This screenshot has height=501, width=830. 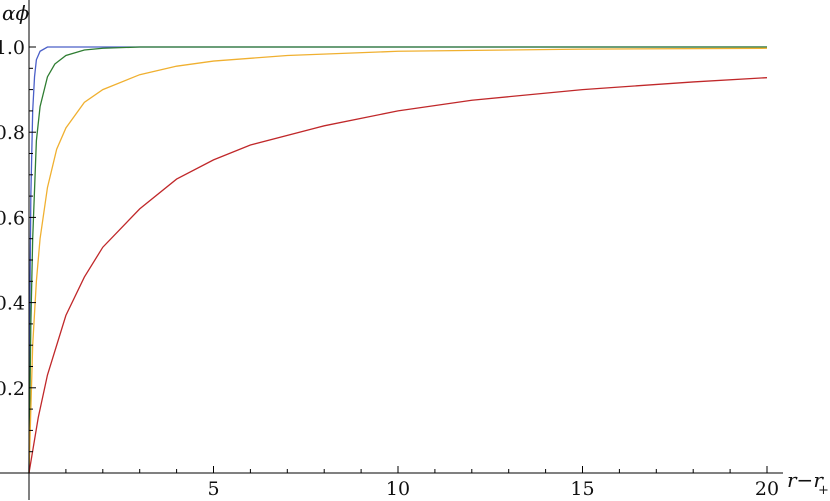 What do you see at coordinates (398, 489) in the screenshot?
I see `x-tick-label: 10` at bounding box center [398, 489].